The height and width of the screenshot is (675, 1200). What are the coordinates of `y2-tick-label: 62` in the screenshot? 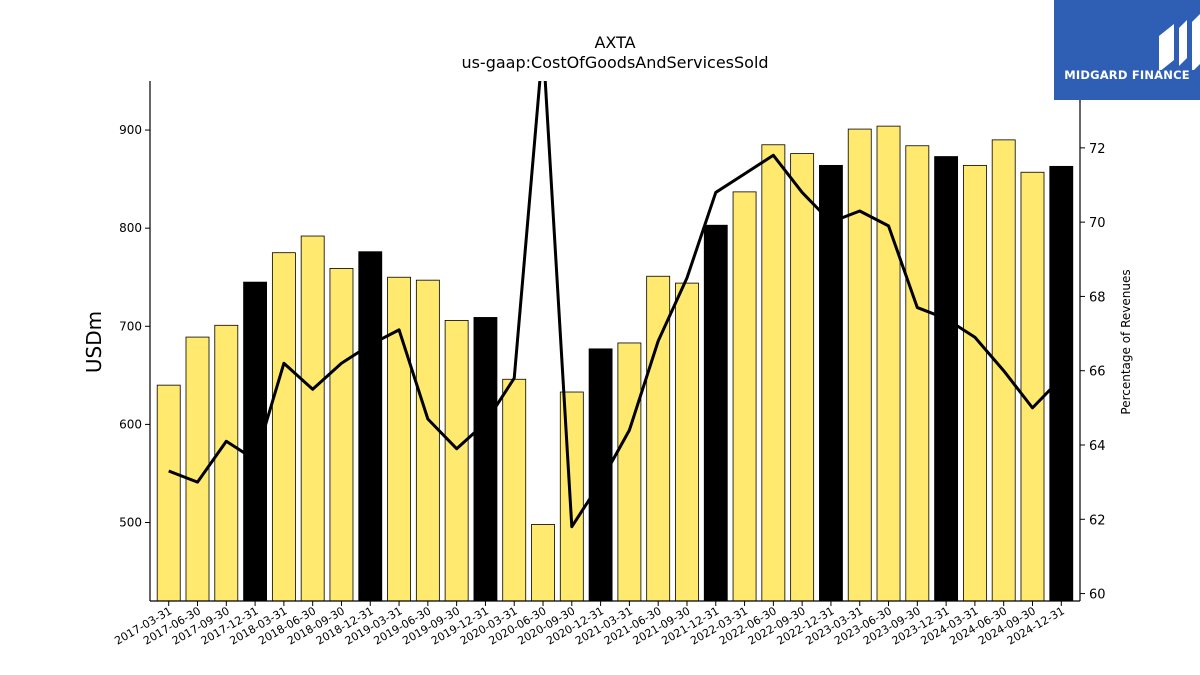 It's located at (1097, 520).